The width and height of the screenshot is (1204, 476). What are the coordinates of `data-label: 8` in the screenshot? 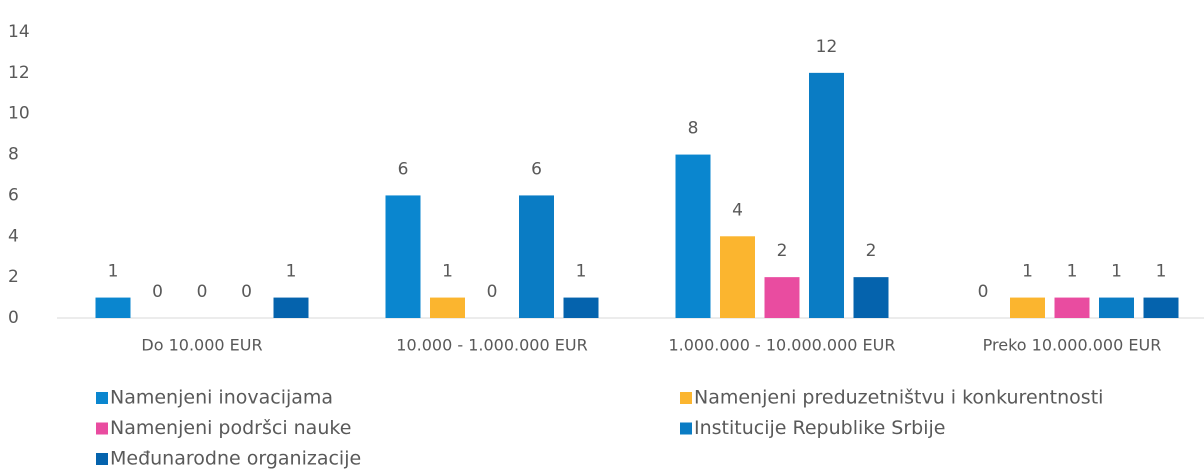 It's located at (693, 129).